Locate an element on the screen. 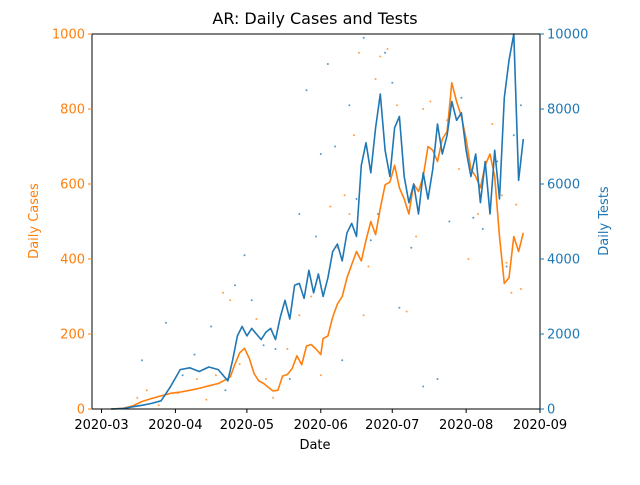 Image resolution: width=640 pixels, height=485 pixels. y-right-tick-label: 6000 is located at coordinates (563, 185).